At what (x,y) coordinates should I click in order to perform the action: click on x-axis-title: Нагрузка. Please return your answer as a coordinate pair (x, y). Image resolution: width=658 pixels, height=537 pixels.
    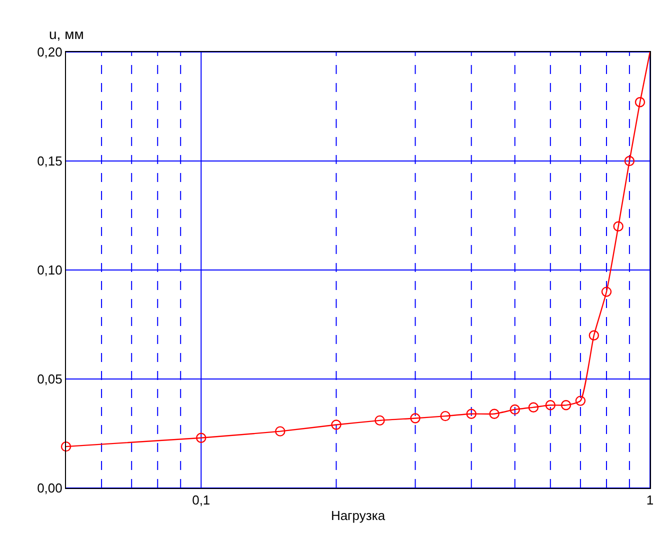
    Looking at the image, I should click on (358, 516).